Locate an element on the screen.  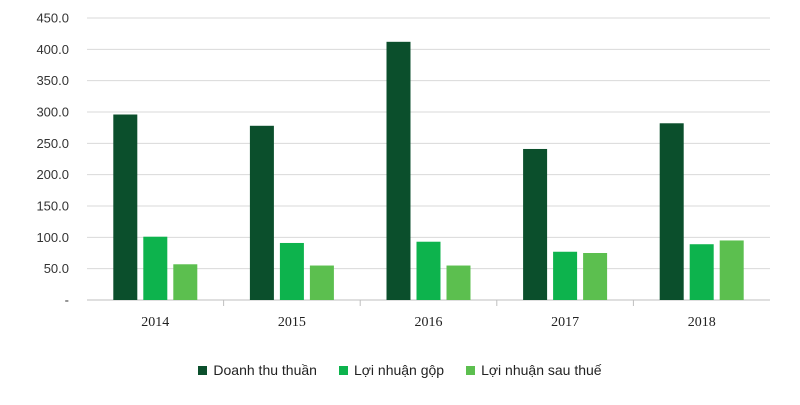
x-tick-label: 2014 is located at coordinates (155, 322).